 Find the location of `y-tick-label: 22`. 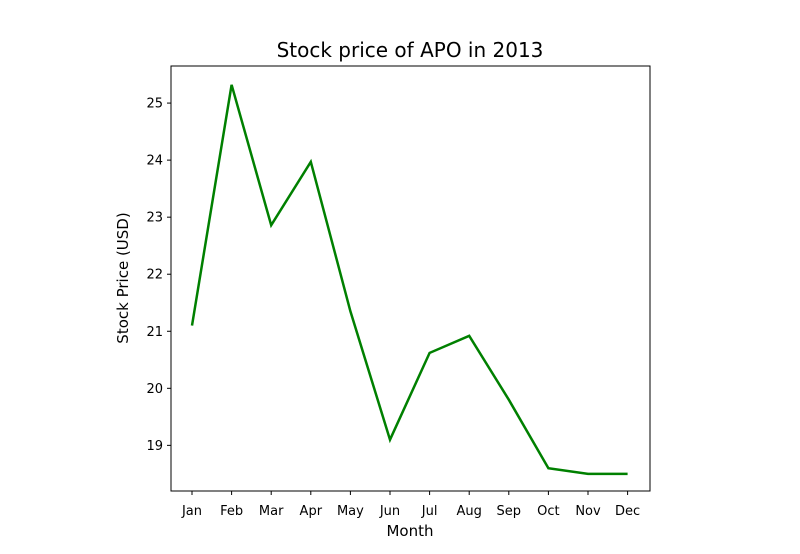

y-tick-label: 22 is located at coordinates (154, 275).